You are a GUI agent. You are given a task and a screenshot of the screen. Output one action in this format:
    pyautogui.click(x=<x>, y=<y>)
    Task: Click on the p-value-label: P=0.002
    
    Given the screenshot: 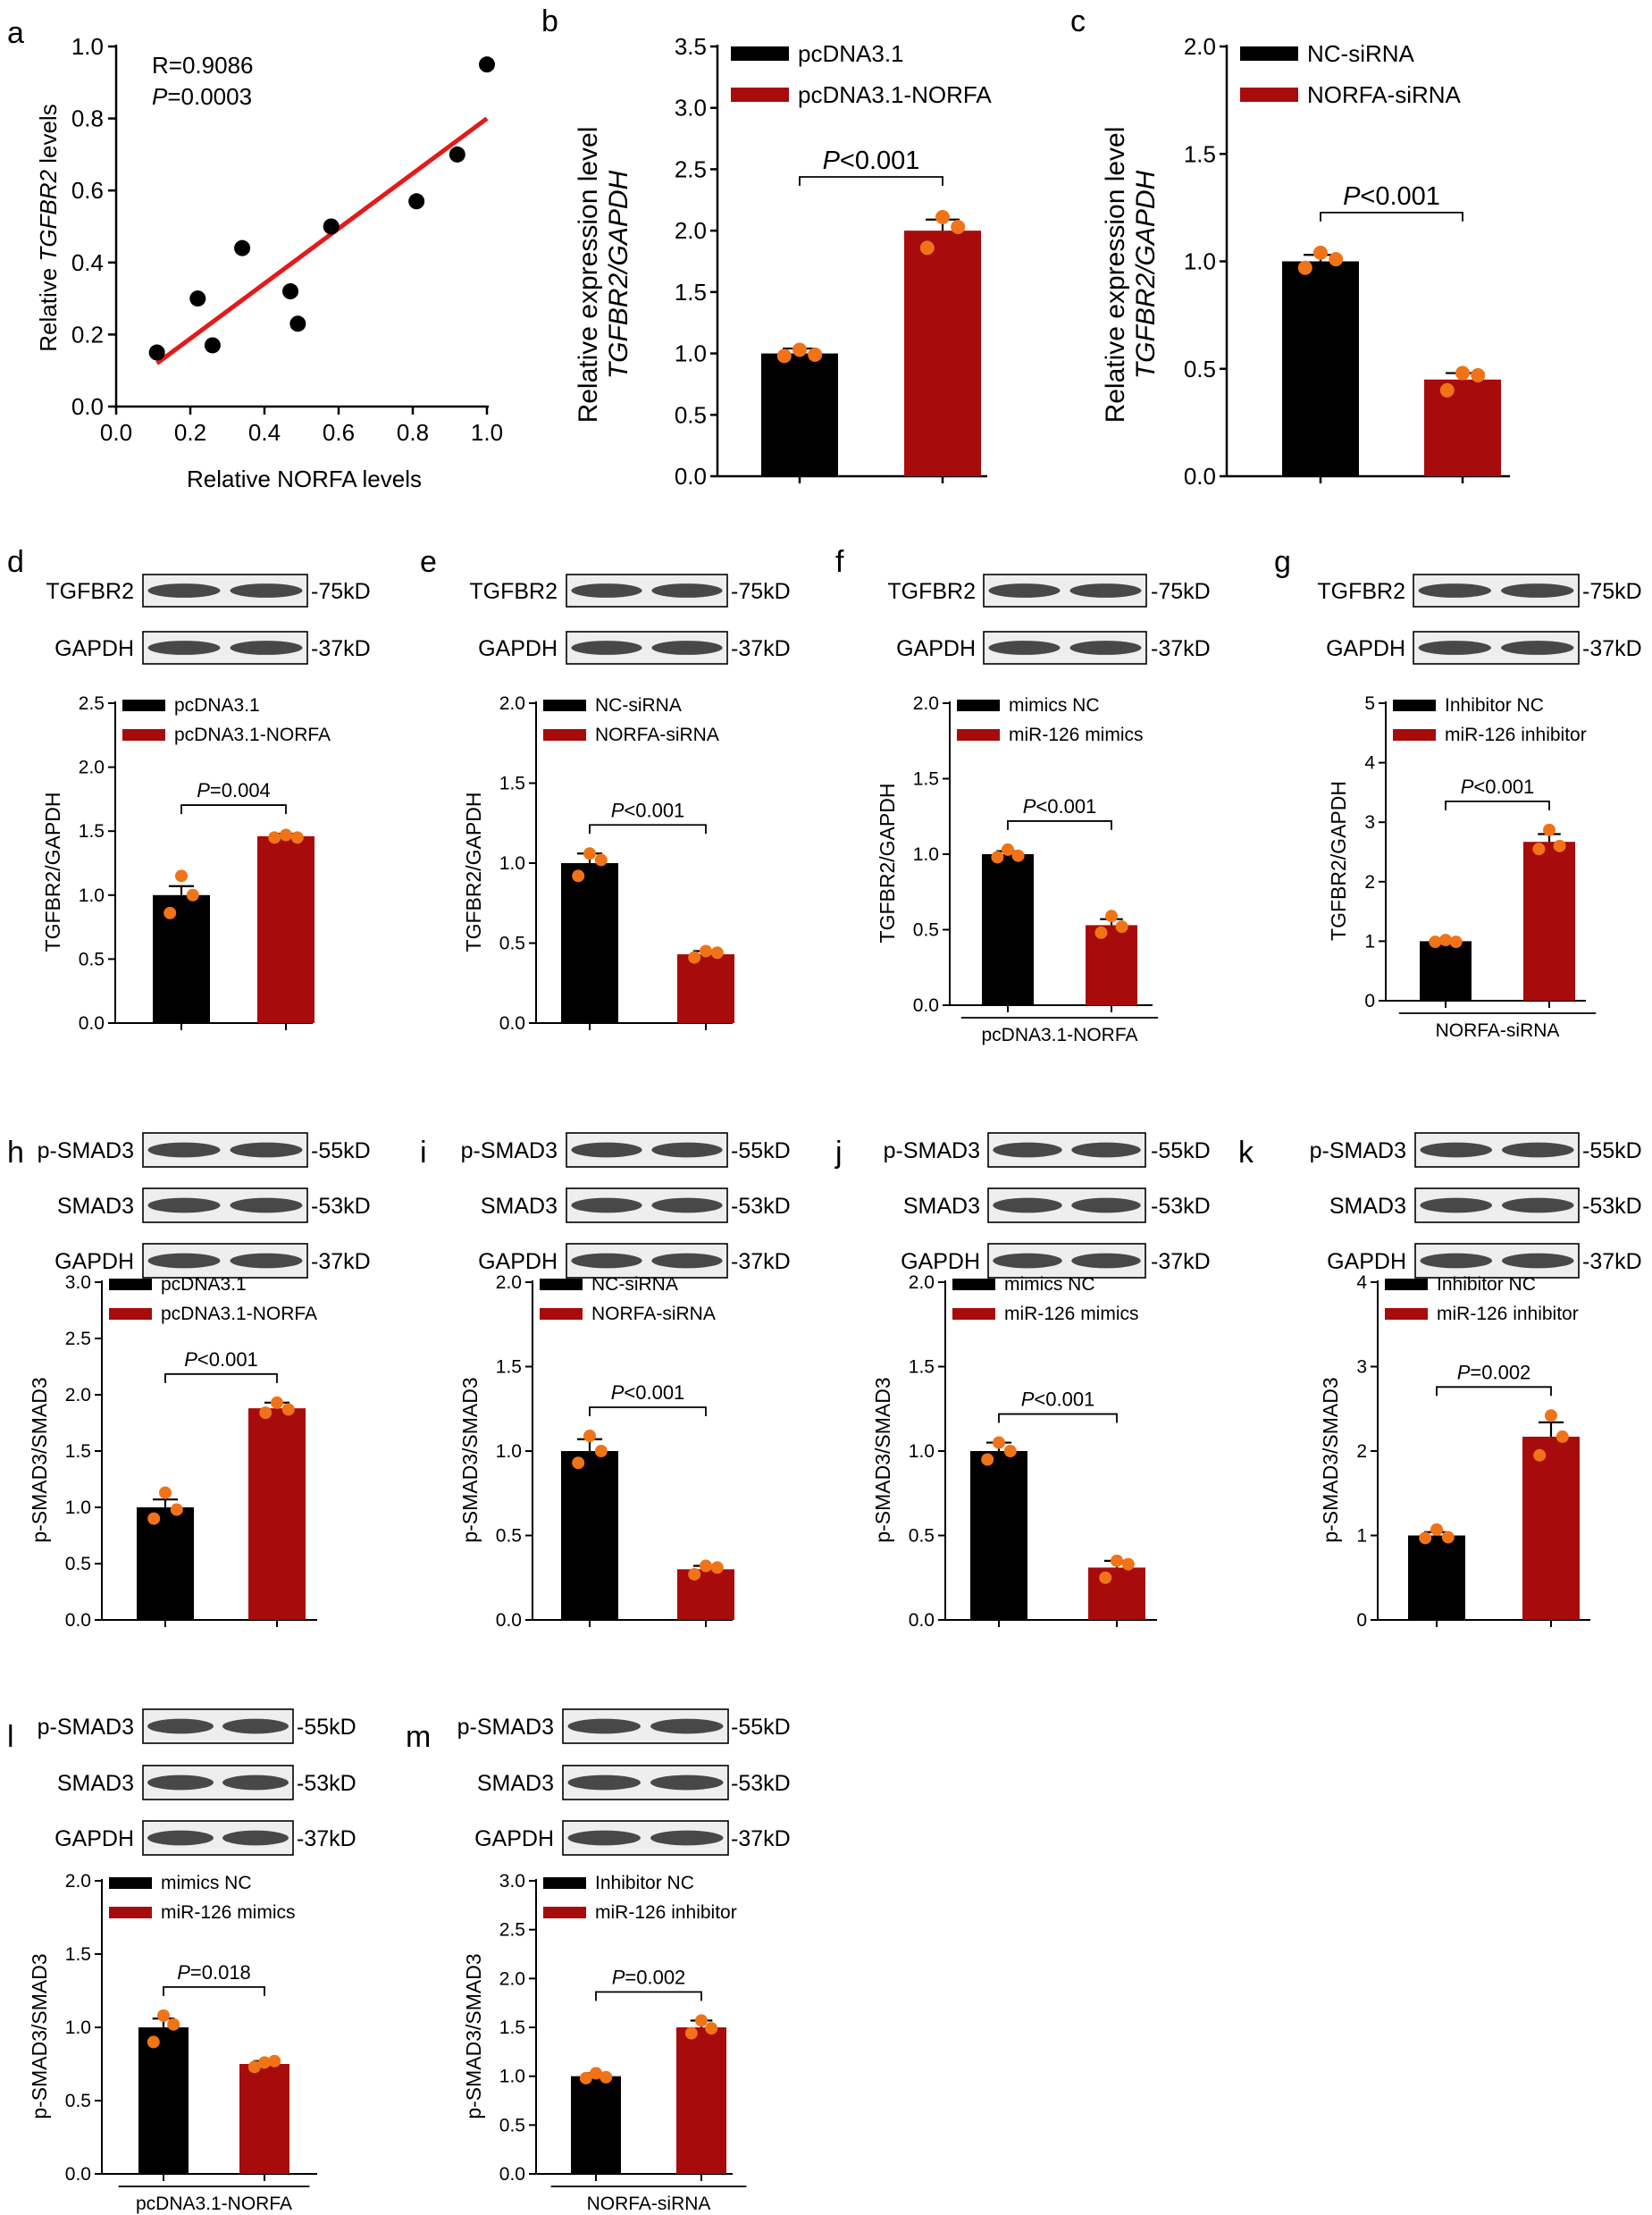 What is the action you would take?
    pyautogui.click(x=1494, y=1372)
    